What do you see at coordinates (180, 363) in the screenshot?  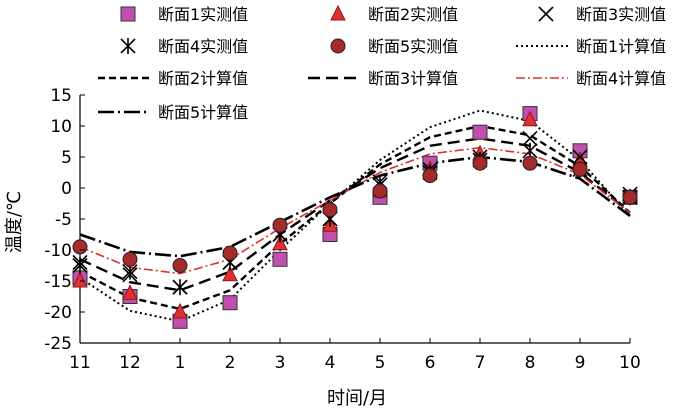 I see `x-tick-label: 1` at bounding box center [180, 363].